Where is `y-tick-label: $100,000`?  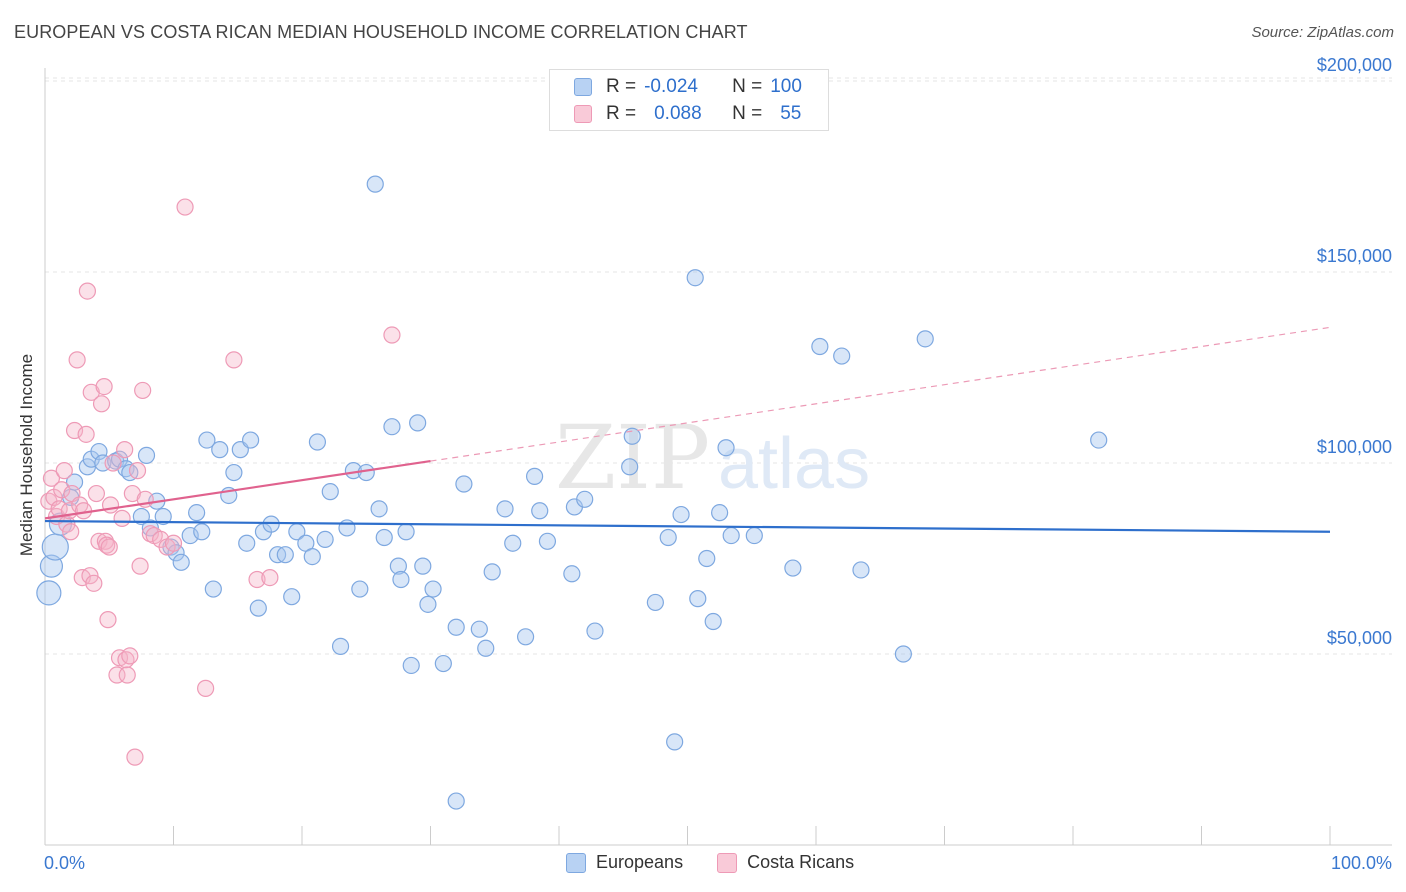
y-tick-label: $100,000 is located at coordinates (1354, 447).